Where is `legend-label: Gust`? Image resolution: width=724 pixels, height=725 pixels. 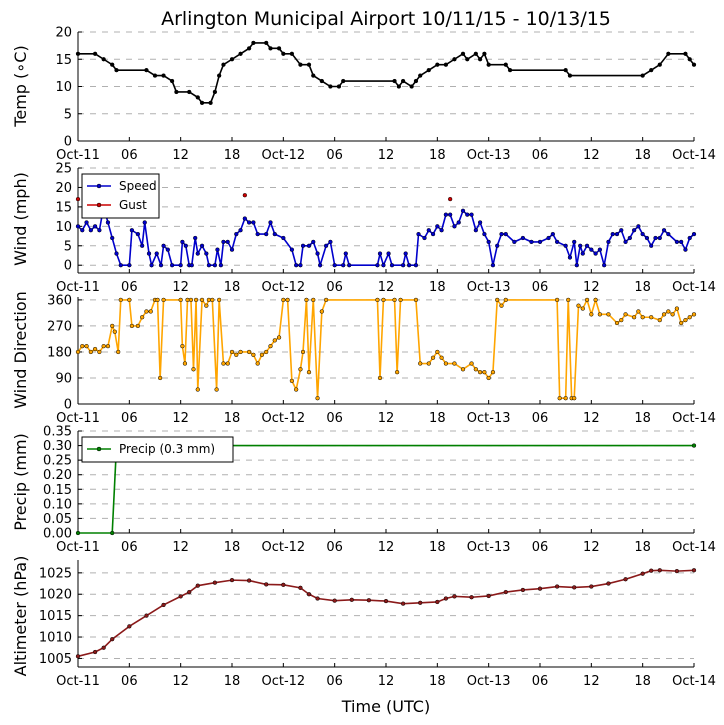 legend-label: Gust is located at coordinates (133, 205).